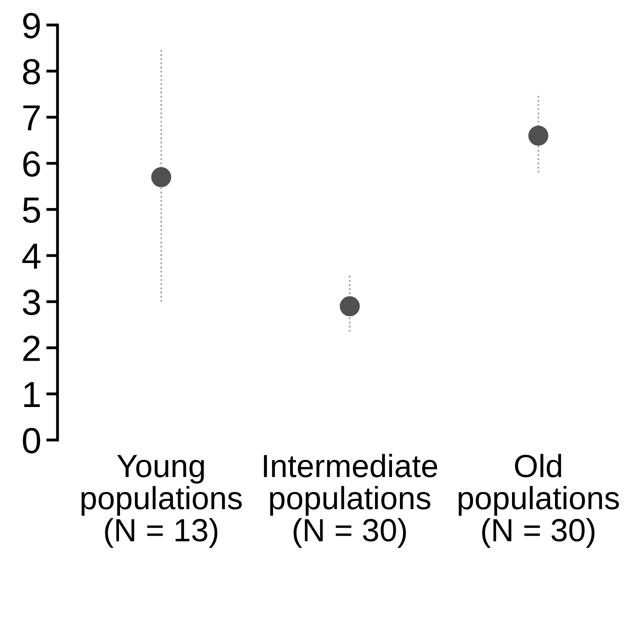 The height and width of the screenshot is (621, 639). Describe the element at coordinates (31, 117) in the screenshot. I see `y-tick-label: 7` at that location.